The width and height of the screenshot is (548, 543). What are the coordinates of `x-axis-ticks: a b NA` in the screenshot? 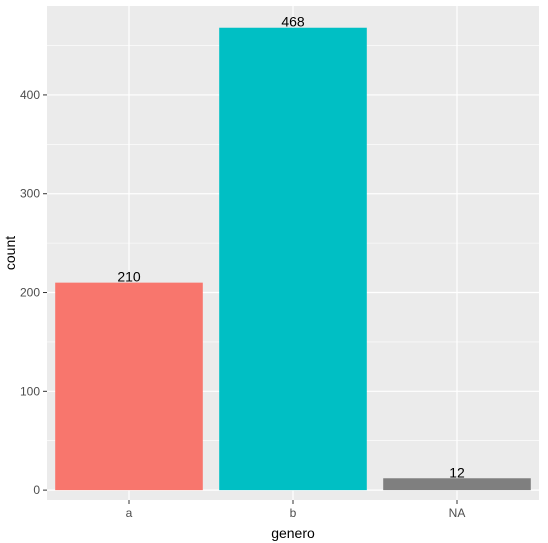 It's located at (296, 510).